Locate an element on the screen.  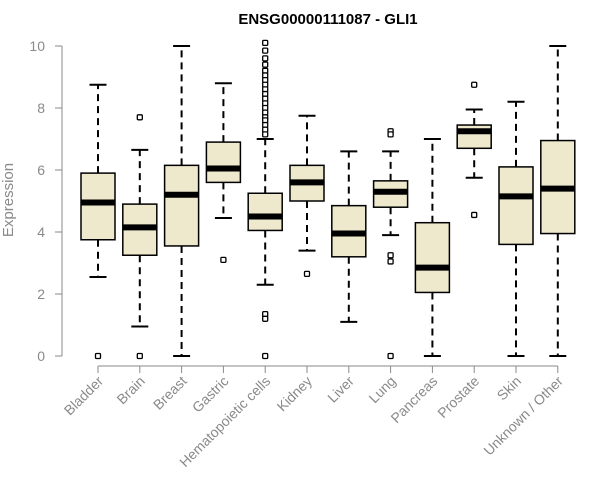
x-tick-label: Unknown / Other is located at coordinates (523, 416).